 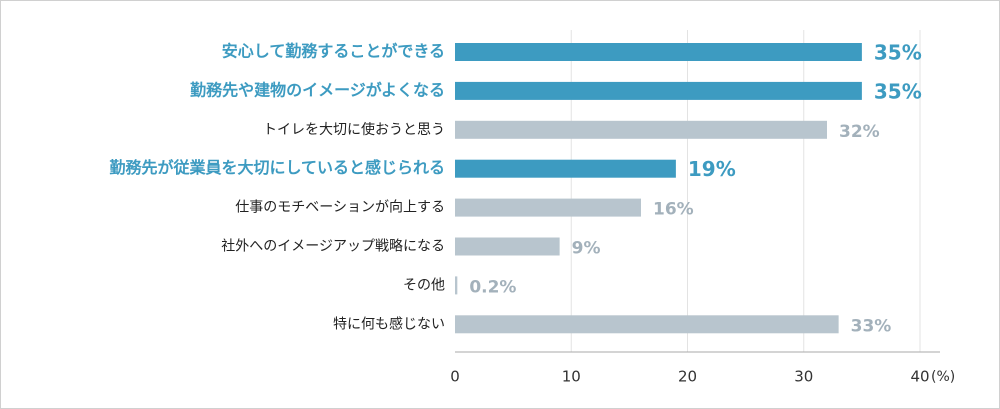 What do you see at coordinates (333, 247) in the screenshot?
I see `category-label: 社外へのイメージアップ戦略になる` at bounding box center [333, 247].